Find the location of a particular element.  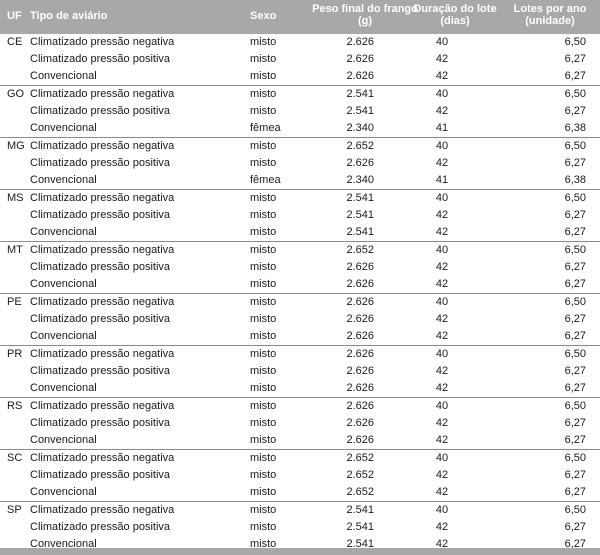

table-footer-bar is located at coordinates (300, 551).